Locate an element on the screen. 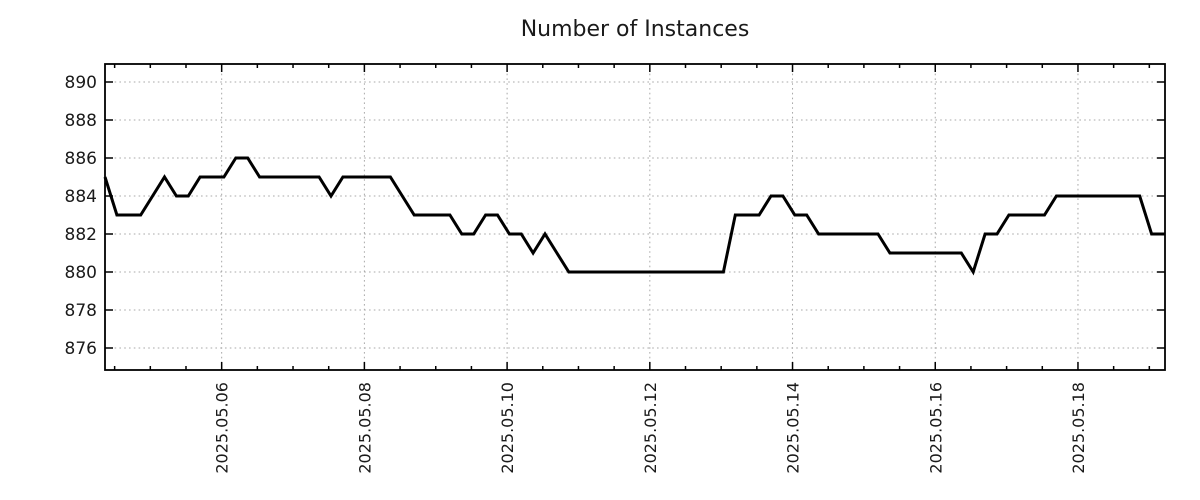 The image size is (1200, 500). x-tick-label: 2025.05.06 is located at coordinates (222, 428).